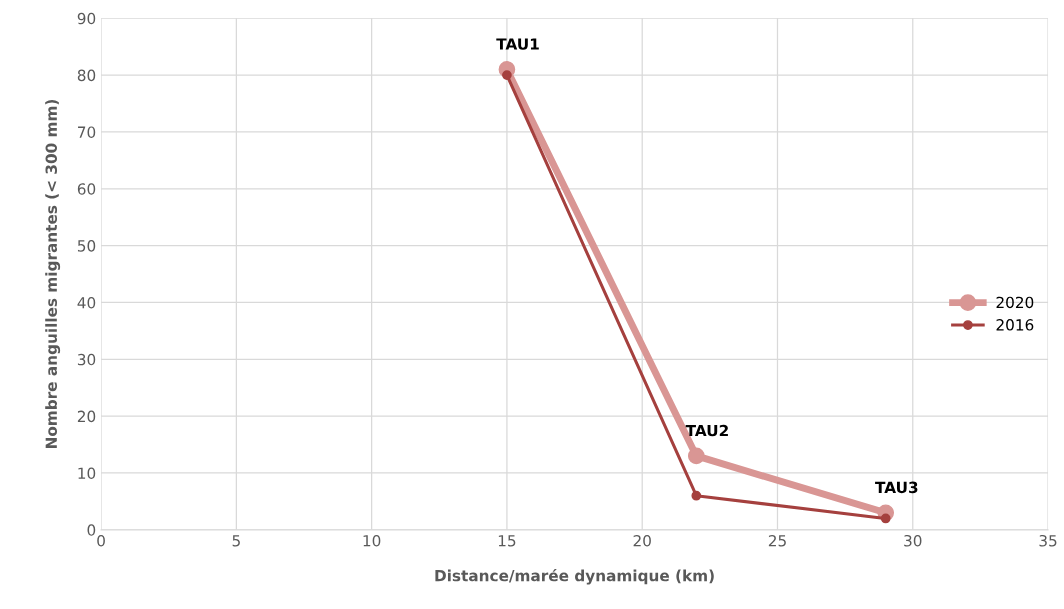 Image resolution: width=1064 pixels, height=609 pixels. What do you see at coordinates (1015, 325) in the screenshot?
I see `legend-label: 2016` at bounding box center [1015, 325].